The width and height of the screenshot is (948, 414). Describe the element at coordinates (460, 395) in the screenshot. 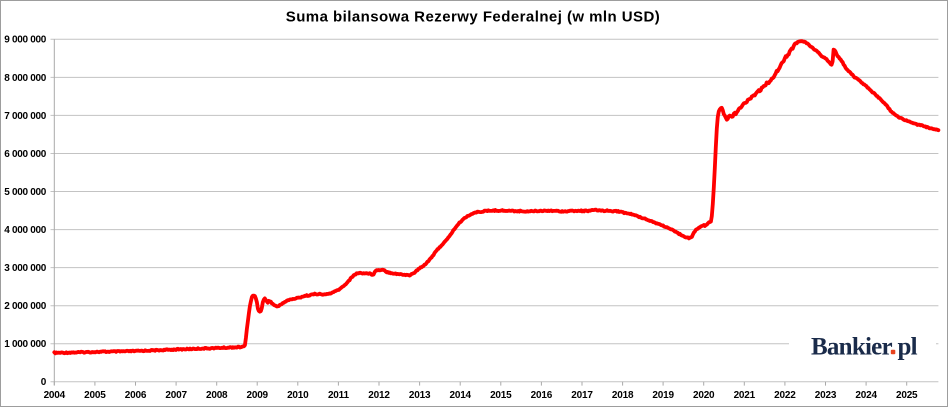

I see `svg-text: 2014` at that location.